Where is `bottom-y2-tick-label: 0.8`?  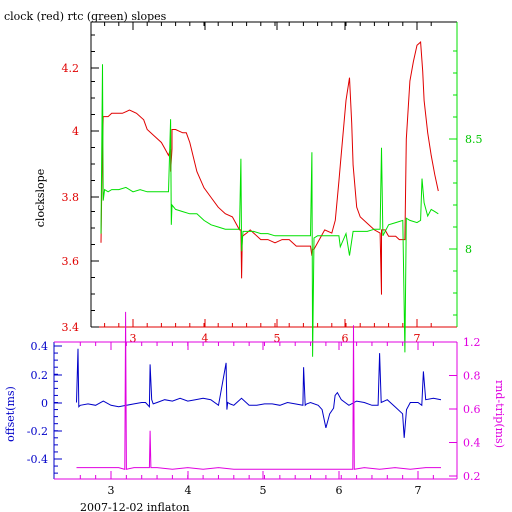 bottom-y2-tick-label: 0.8 is located at coordinates (472, 376).